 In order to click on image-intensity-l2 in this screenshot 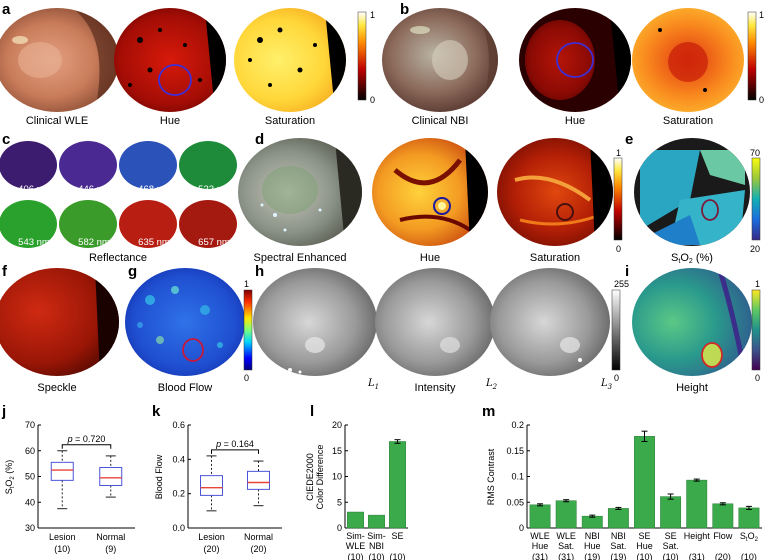, I will do `click(435, 322)`.